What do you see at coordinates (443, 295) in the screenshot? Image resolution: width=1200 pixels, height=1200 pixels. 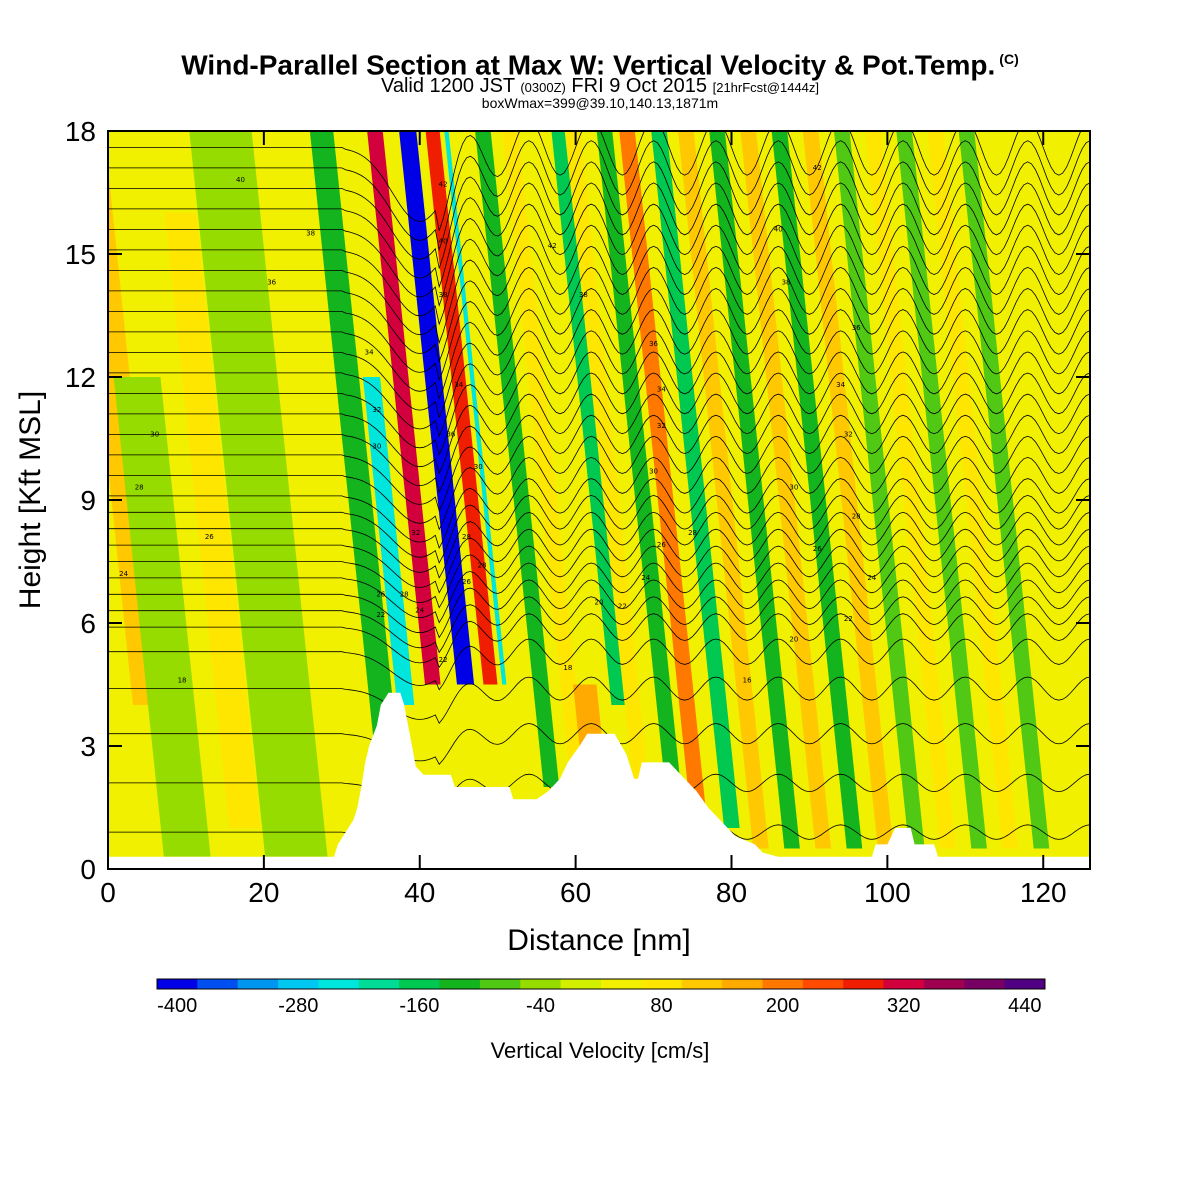 I see `contour-label-49: 38` at bounding box center [443, 295].